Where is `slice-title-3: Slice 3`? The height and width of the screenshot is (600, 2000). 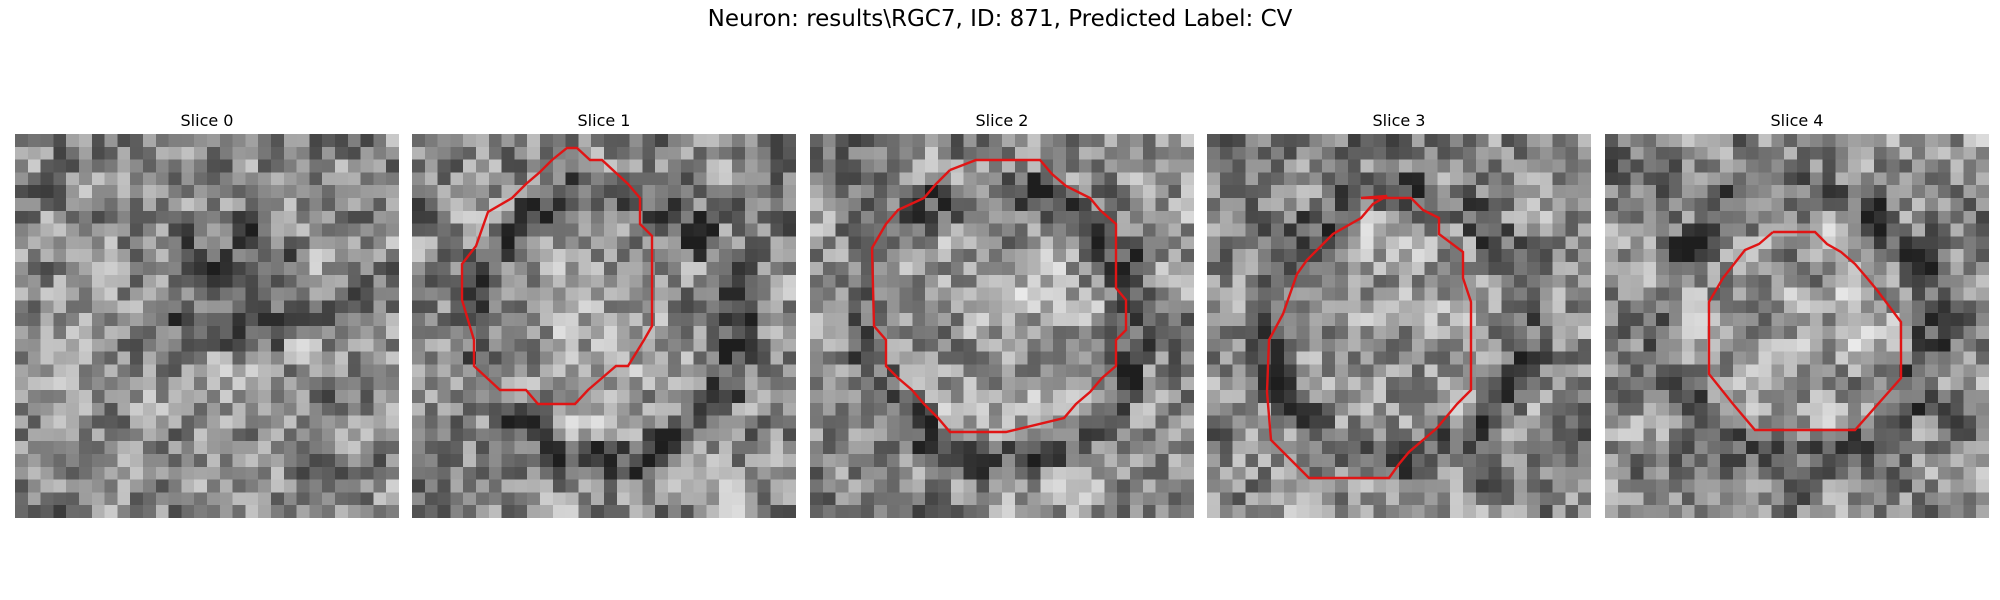 slice-title-3: Slice 3 is located at coordinates (1399, 120).